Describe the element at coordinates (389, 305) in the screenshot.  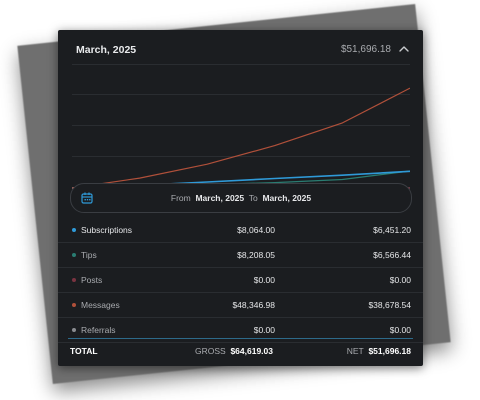
I see `row-net: $38,678.54` at that location.